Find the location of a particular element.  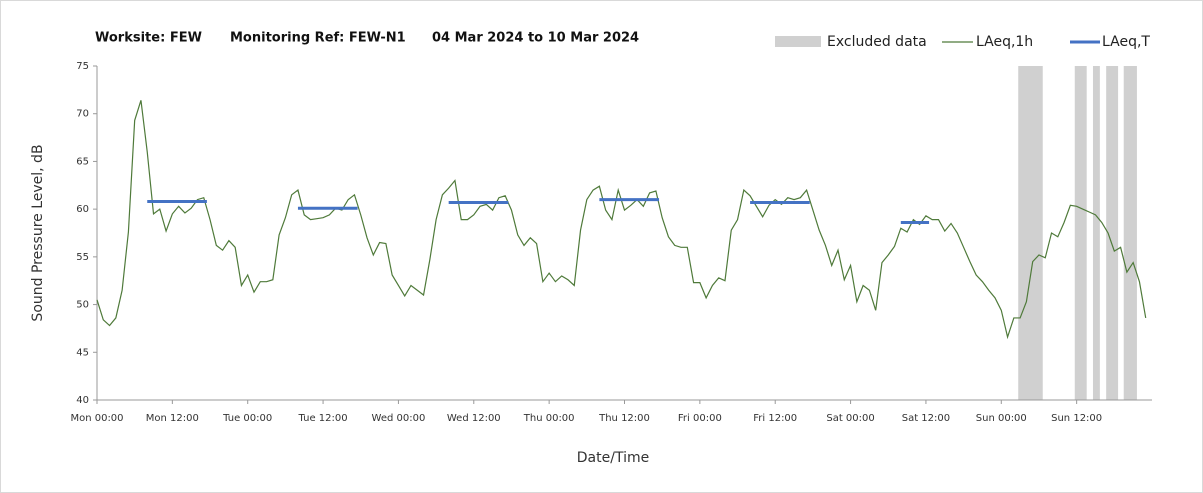

y-tick-label: 40 is located at coordinates (82, 400).